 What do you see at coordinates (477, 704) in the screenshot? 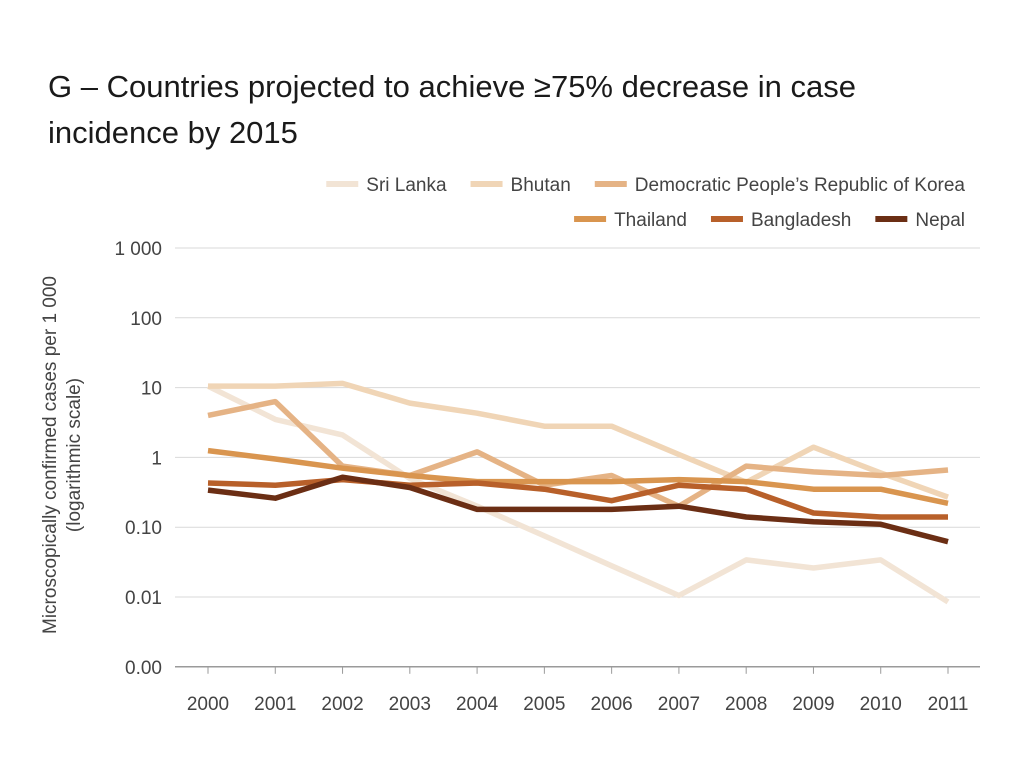
I see `x-tick-label: 2004` at bounding box center [477, 704].